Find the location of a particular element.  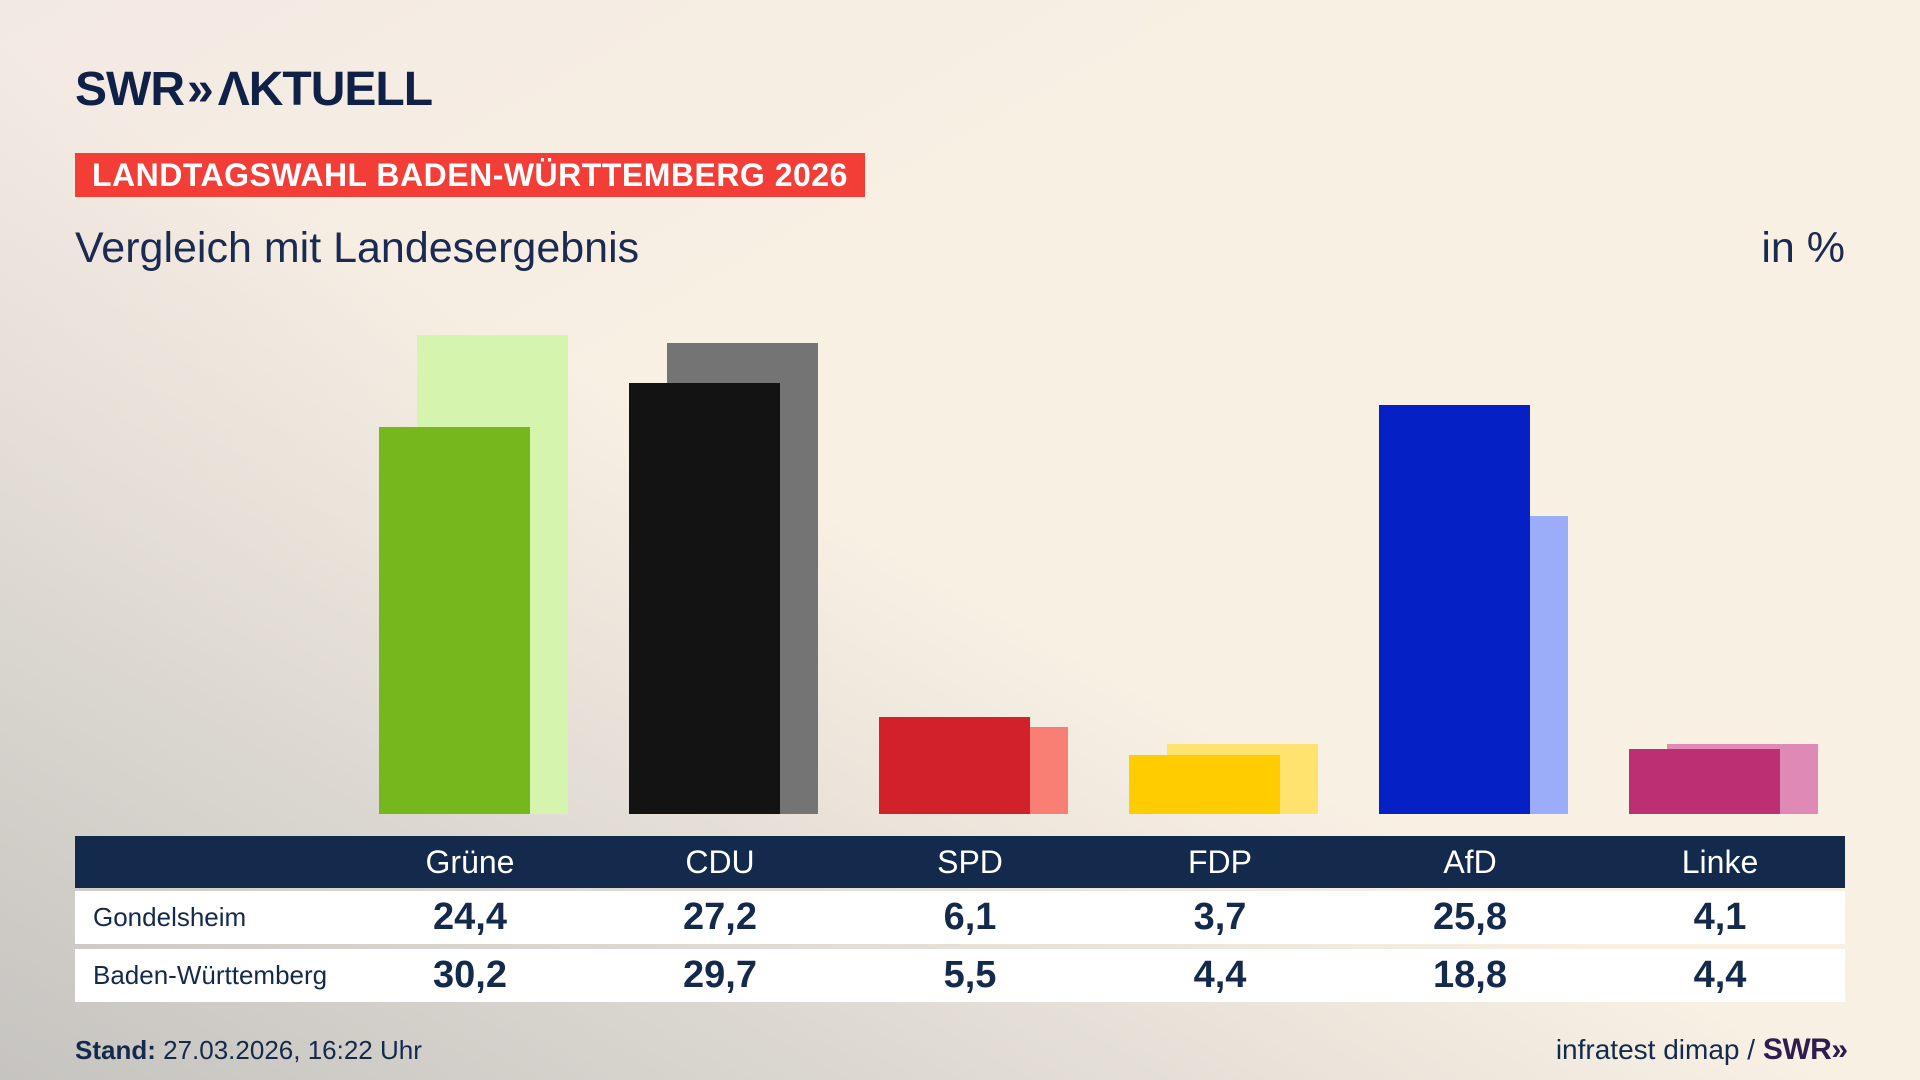

value-badenwrttemberg-linke: 4,4 is located at coordinates (1720, 975).